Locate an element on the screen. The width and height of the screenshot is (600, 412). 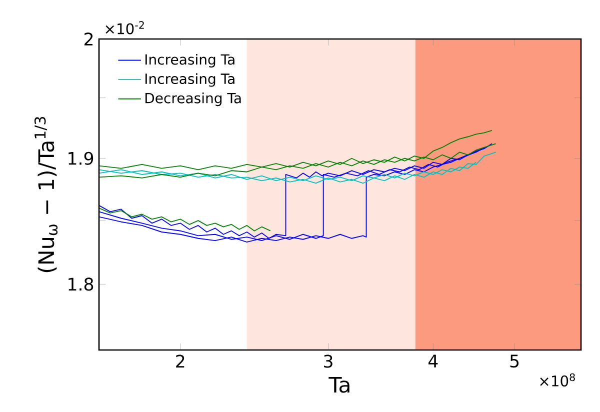
y-tick-label: 1.8 is located at coordinates (81, 284).